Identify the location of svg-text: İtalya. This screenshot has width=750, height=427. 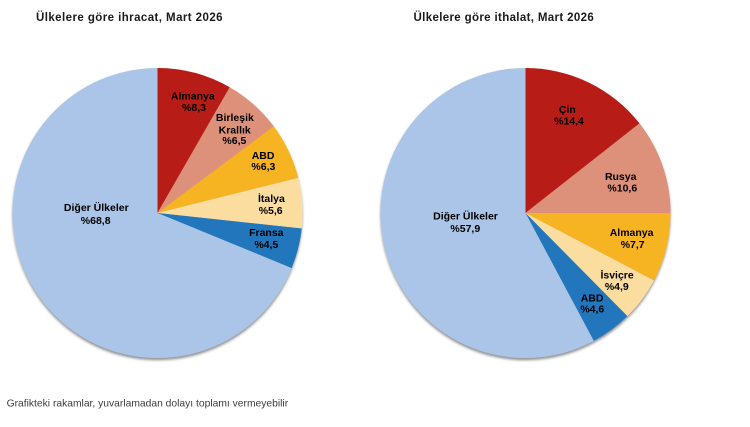
(271, 198).